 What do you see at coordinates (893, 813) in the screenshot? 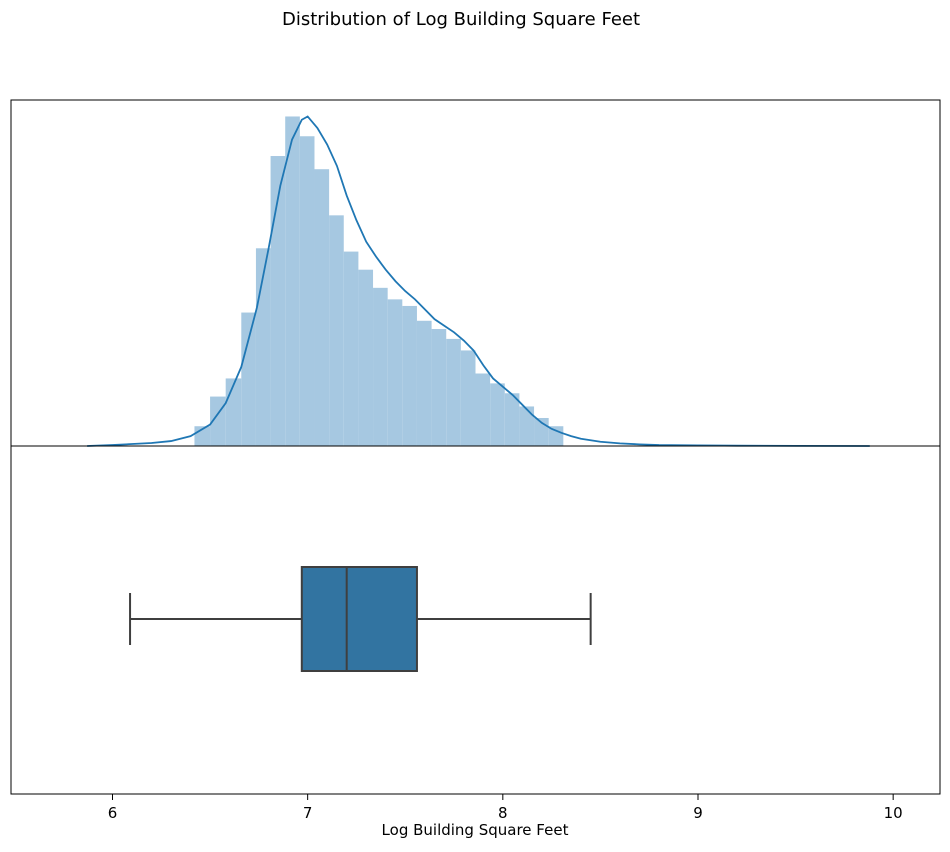
I see `x-tick-label: 10` at bounding box center [893, 813].